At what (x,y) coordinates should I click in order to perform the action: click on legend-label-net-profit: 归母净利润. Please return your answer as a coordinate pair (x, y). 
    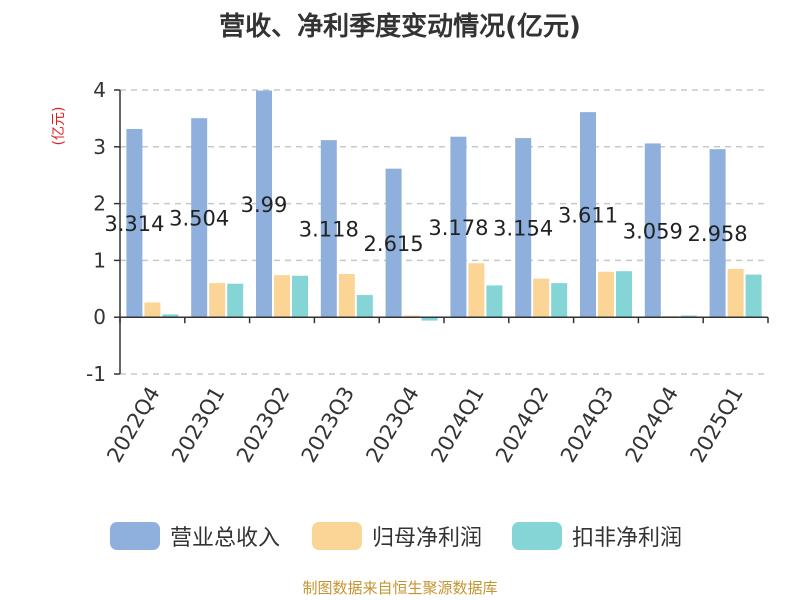
    Looking at the image, I should click on (427, 538).